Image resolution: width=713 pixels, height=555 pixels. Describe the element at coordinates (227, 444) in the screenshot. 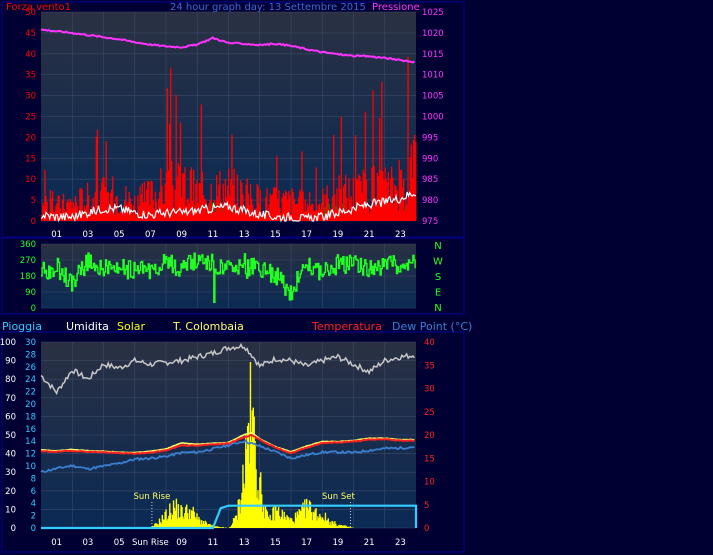

I see `temperature-line` at that location.